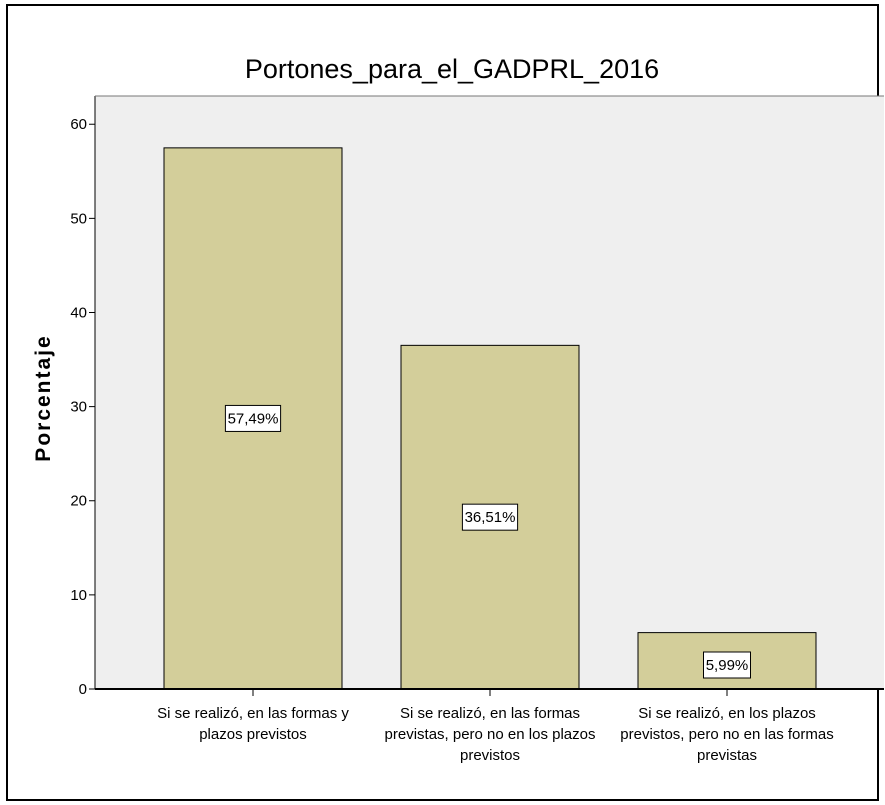 Image resolution: width=885 pixels, height=805 pixels. Describe the element at coordinates (78, 595) in the screenshot. I see `y-tick-label: 10` at that location.